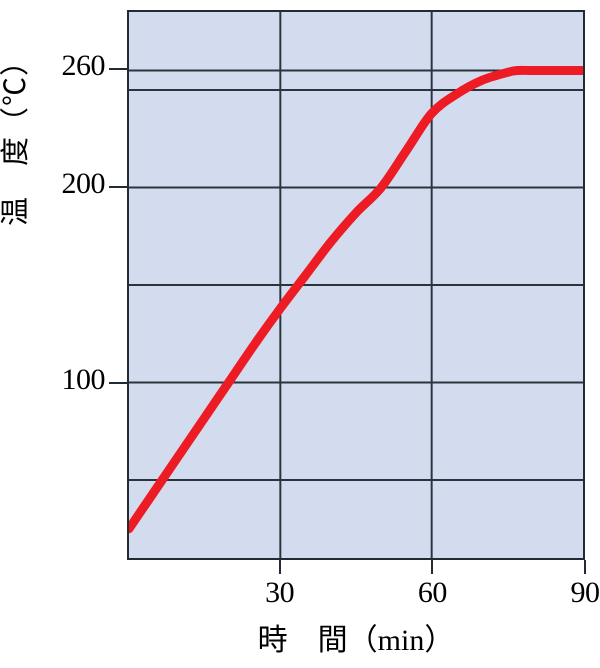  I want to click on y-axis-title-label: 温 度（℃）, so click(16, 135).